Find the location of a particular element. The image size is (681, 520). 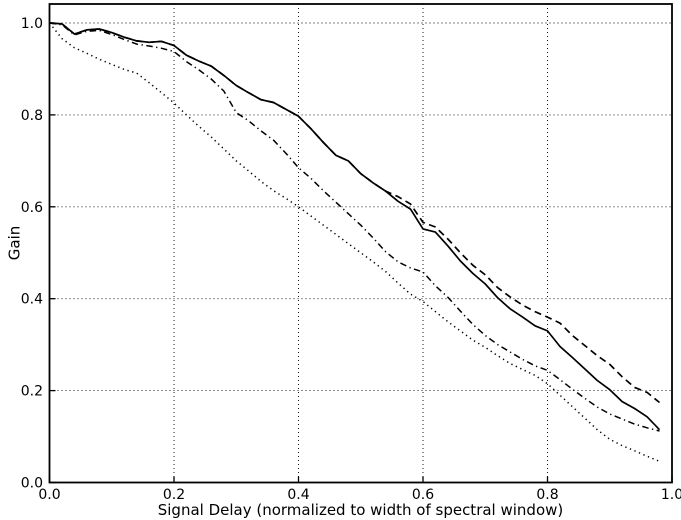

x-tick-label: 0.8 is located at coordinates (547, 495).